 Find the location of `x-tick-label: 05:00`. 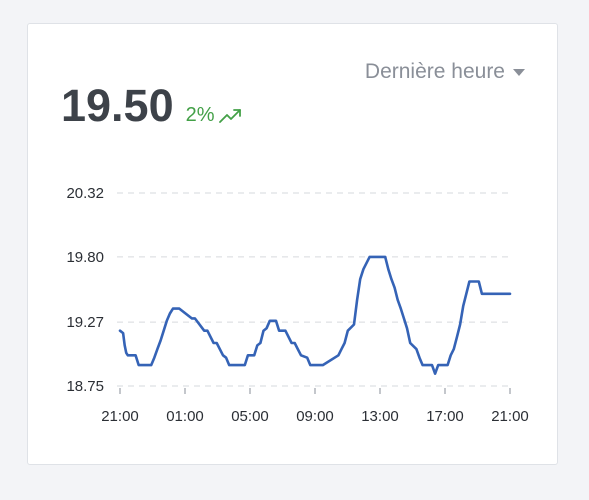

x-tick-label: 05:00 is located at coordinates (250, 416).